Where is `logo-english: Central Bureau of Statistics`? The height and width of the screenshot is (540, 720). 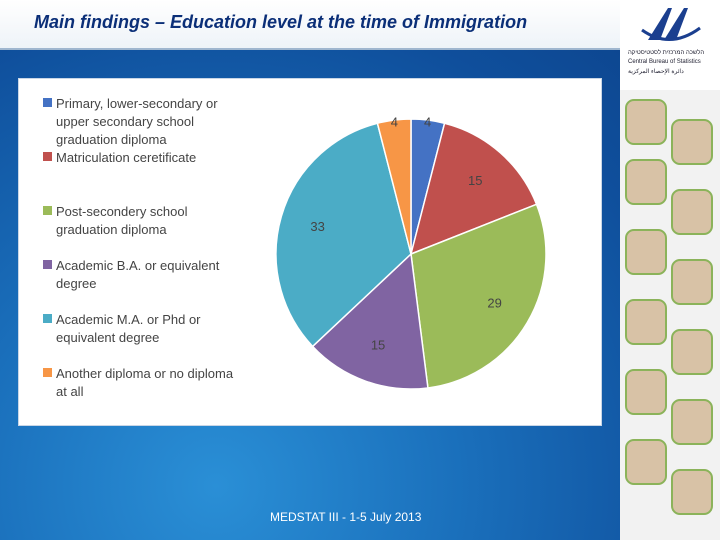 logo-english: Central Bureau of Statistics is located at coordinates (664, 62).